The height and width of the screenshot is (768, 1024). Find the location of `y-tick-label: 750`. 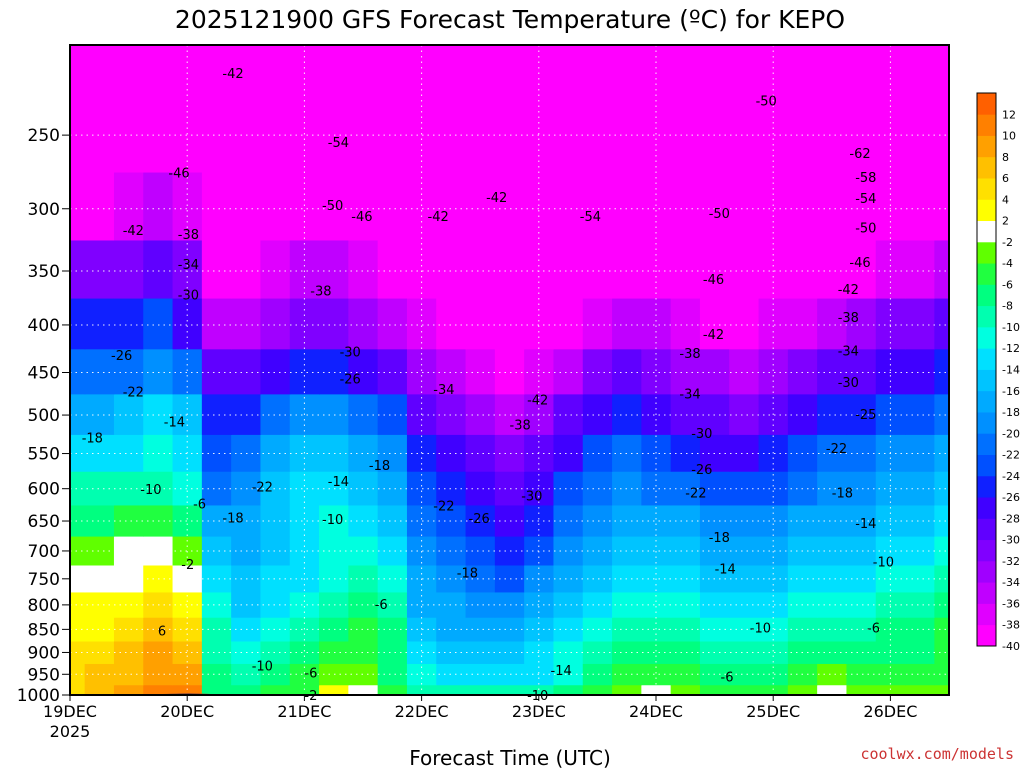

y-tick-label: 750 is located at coordinates (44, 580).